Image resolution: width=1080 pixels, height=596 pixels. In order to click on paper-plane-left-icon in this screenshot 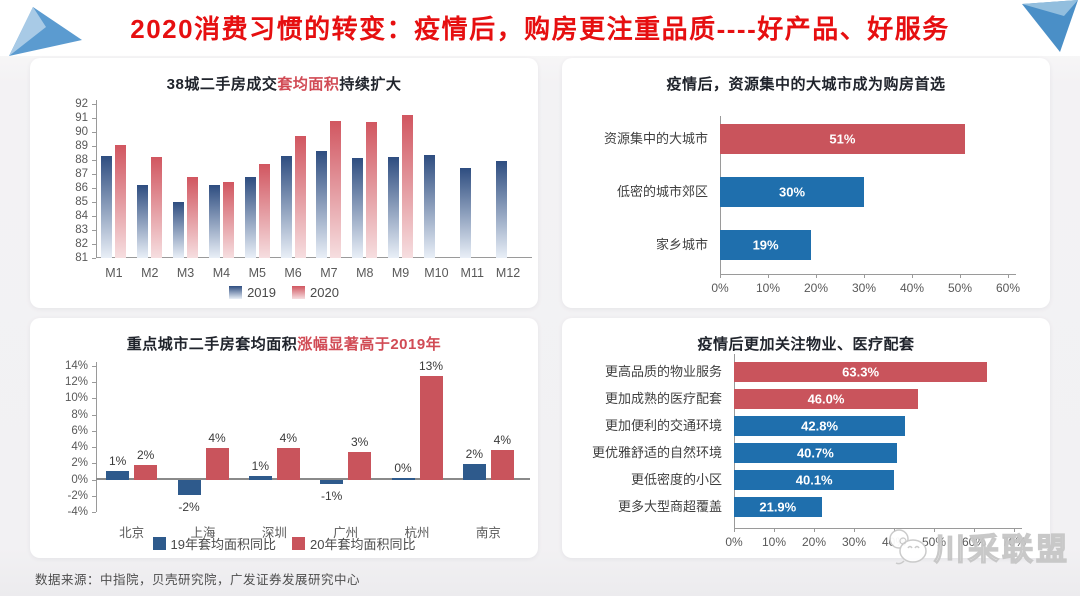, I will do `click(45, 31)`.